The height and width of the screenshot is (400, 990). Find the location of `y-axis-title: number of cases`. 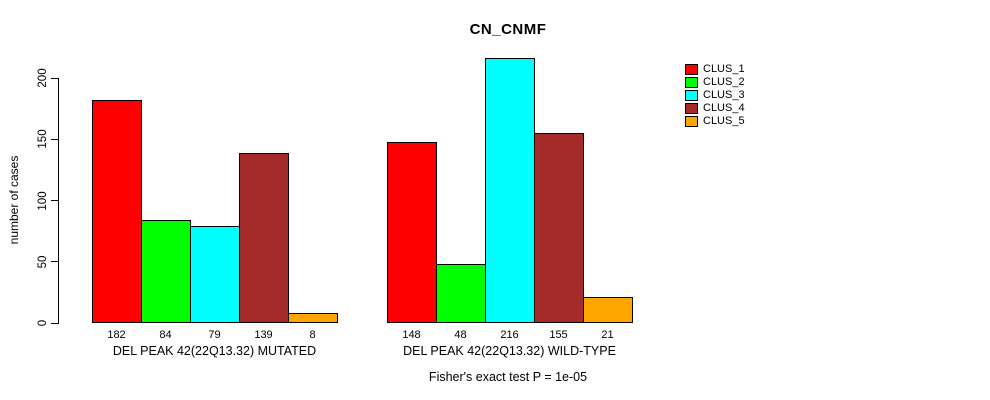

y-axis-title: number of cases is located at coordinates (14, 200).